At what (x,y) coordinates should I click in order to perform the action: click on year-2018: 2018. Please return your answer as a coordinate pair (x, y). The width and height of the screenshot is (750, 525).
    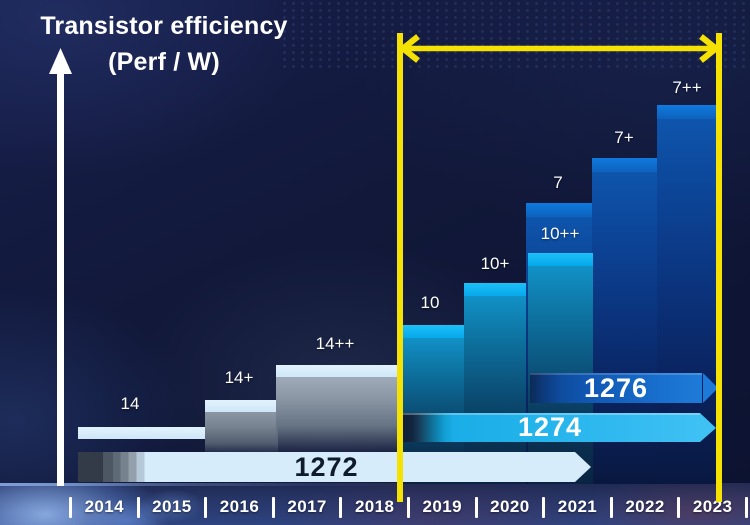
    Looking at the image, I should click on (374, 506).